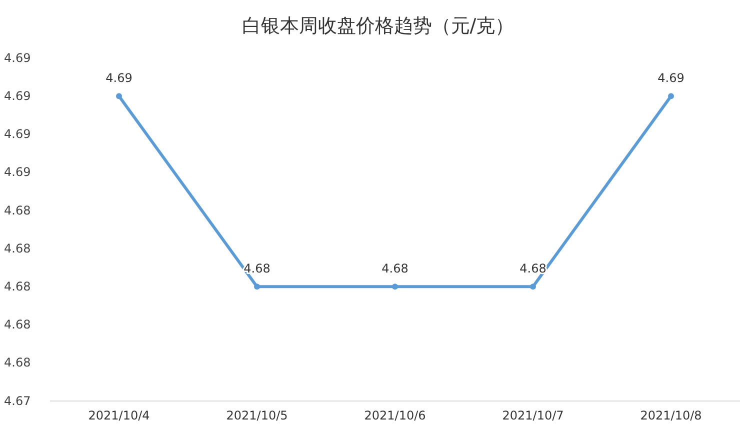  What do you see at coordinates (378, 26) in the screenshot?
I see `chart-title: 白银本周收盘价格趋势（元/克）` at bounding box center [378, 26].